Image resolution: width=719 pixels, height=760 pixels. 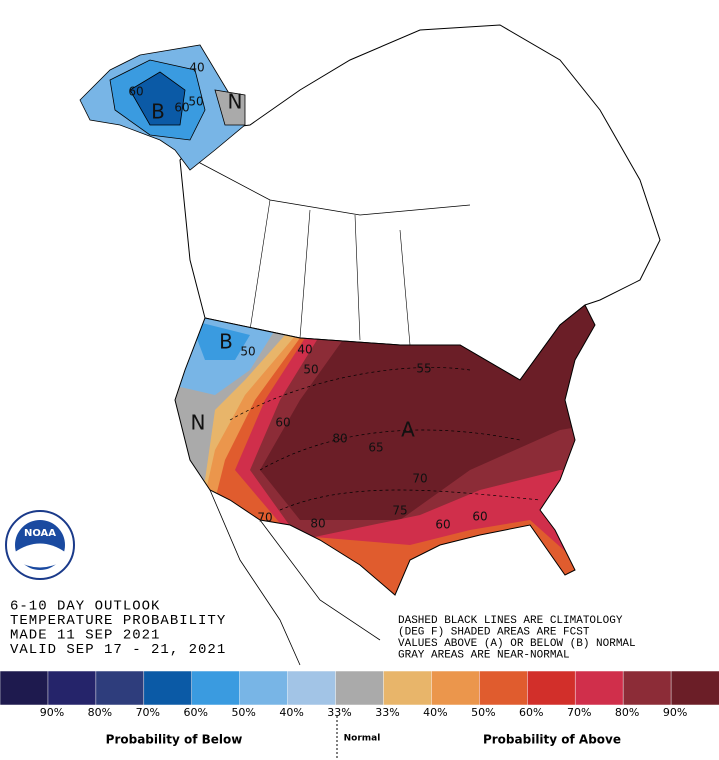 What do you see at coordinates (408, 430) in the screenshot?
I see `map-label: A` at bounding box center [408, 430].